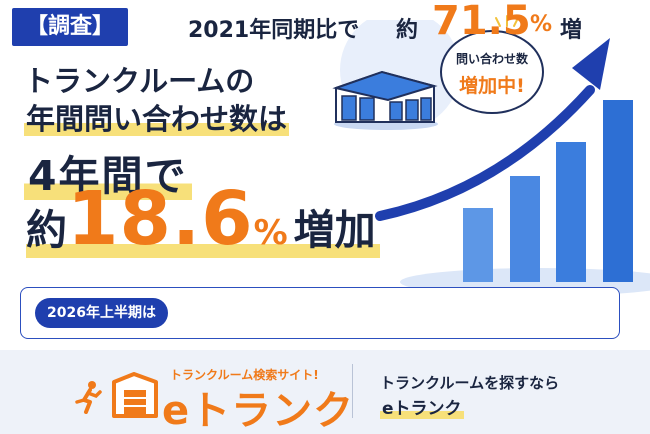  Describe the element at coordinates (88, 397) in the screenshot. I see `runner-icon` at that location.